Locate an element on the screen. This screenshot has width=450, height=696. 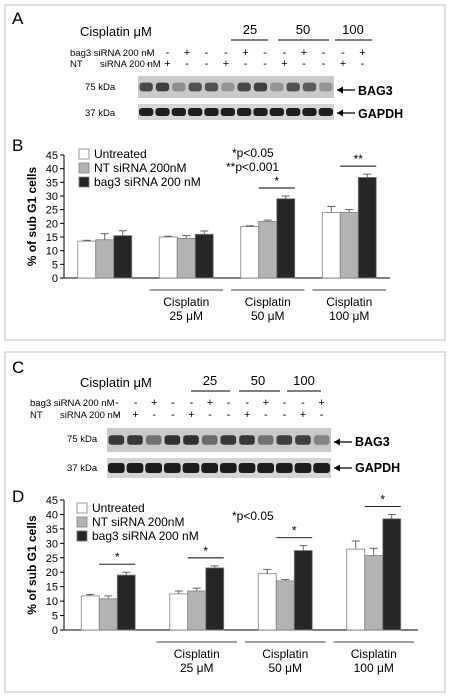
y-tick-label: 45 is located at coordinates (52, 501).